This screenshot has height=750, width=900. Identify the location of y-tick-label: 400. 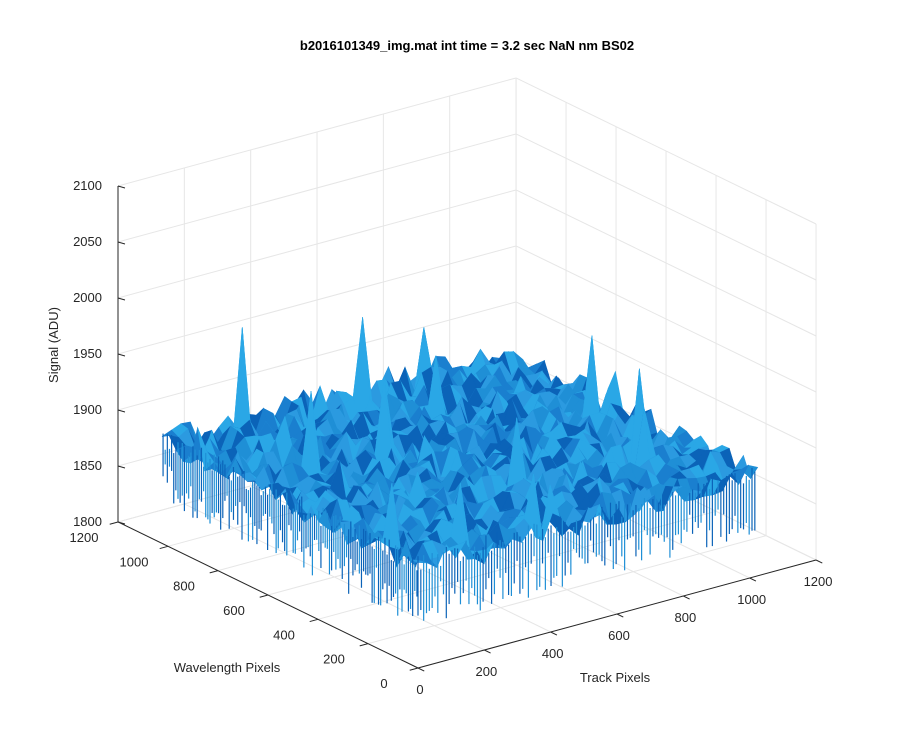
(284, 634).